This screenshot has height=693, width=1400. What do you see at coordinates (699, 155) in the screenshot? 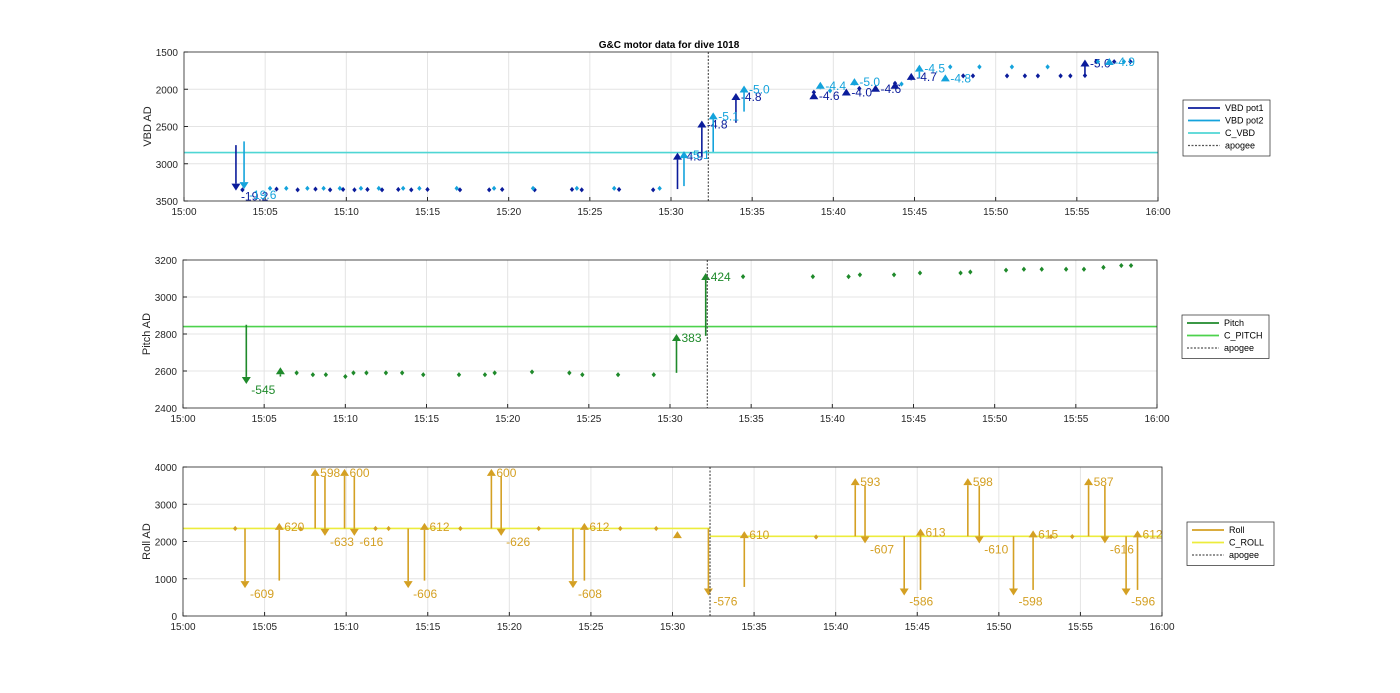
I see `vbd-pot2-data-label: -5.1` at bounding box center [699, 155].